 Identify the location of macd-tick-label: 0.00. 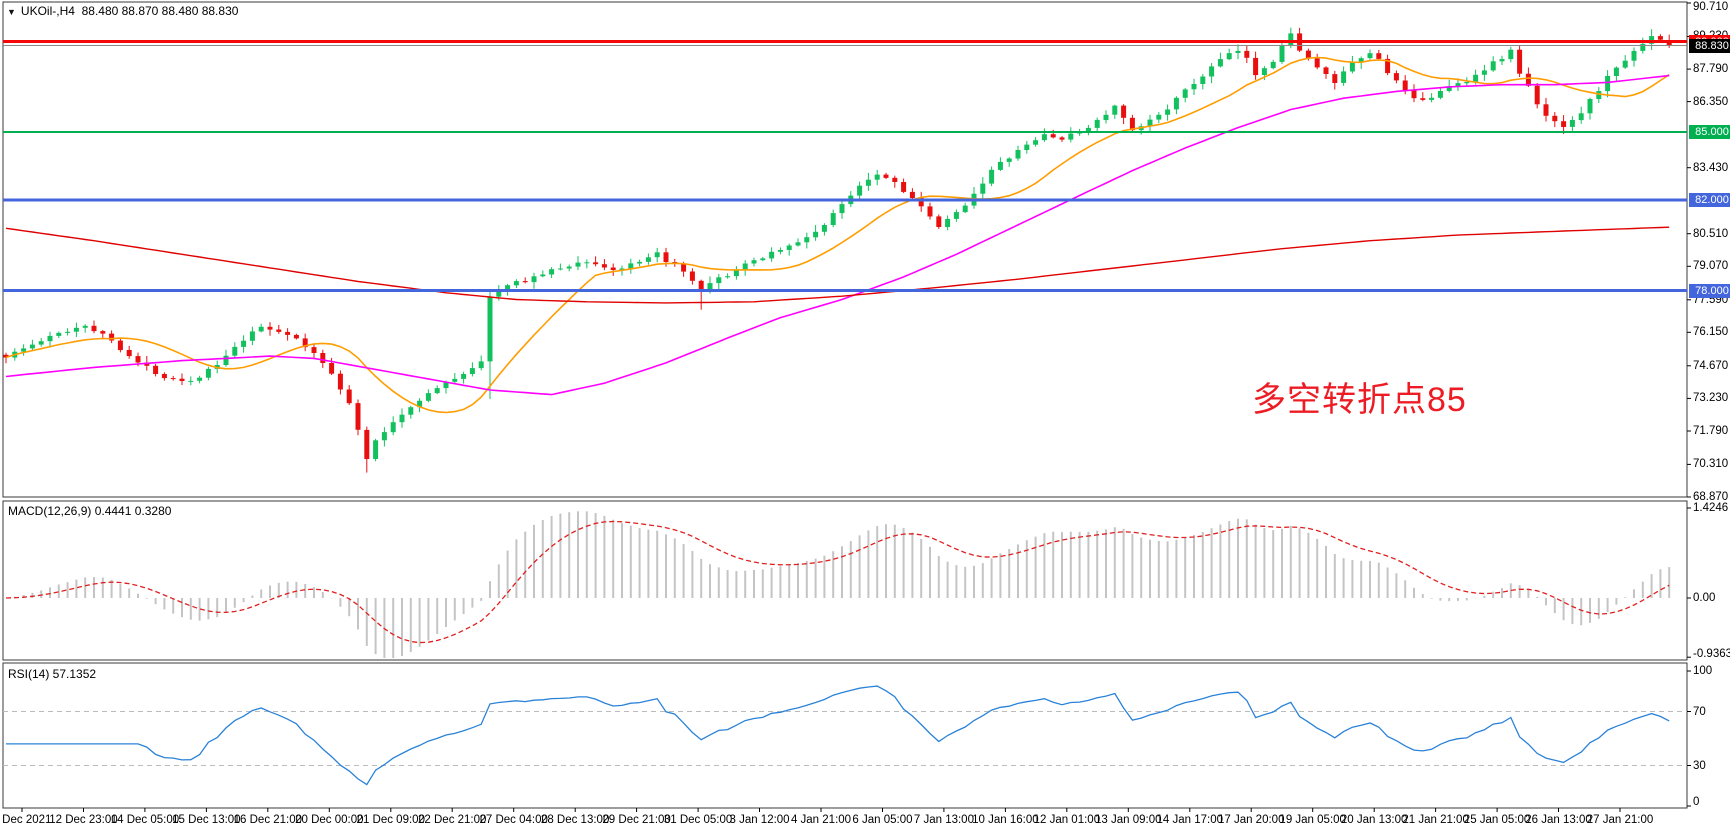
(1704, 598).